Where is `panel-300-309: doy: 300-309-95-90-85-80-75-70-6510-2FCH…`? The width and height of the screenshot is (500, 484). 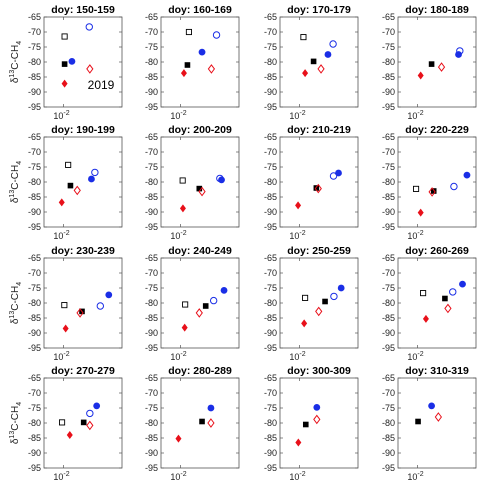
panel-300-309: doy: 300-309-95-90-85-80-75-70-6510-2FCH… is located at coordinates (311, 423).